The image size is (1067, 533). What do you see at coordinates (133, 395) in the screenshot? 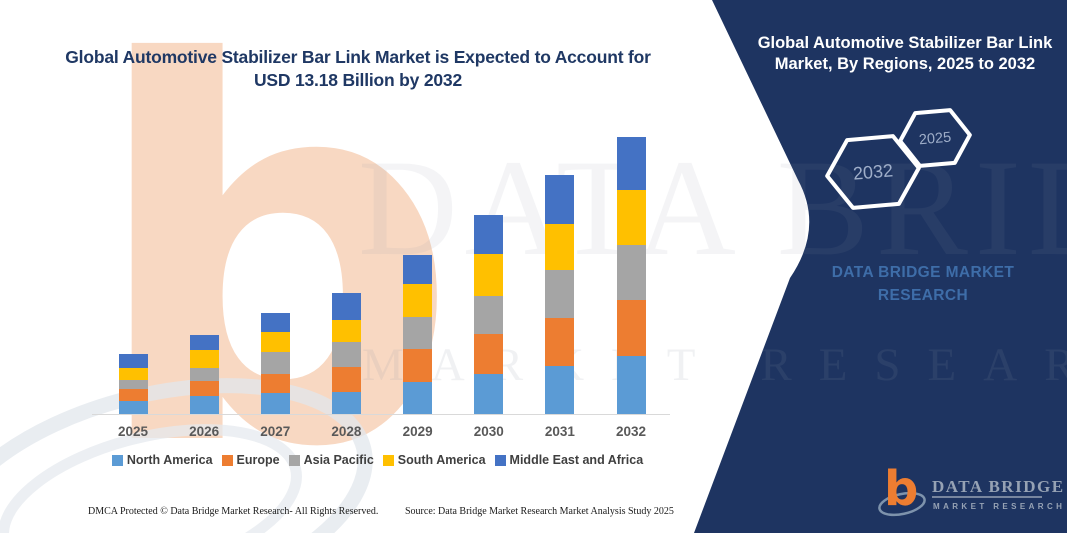
I see `bar-segment-2025-europe` at bounding box center [133, 395].